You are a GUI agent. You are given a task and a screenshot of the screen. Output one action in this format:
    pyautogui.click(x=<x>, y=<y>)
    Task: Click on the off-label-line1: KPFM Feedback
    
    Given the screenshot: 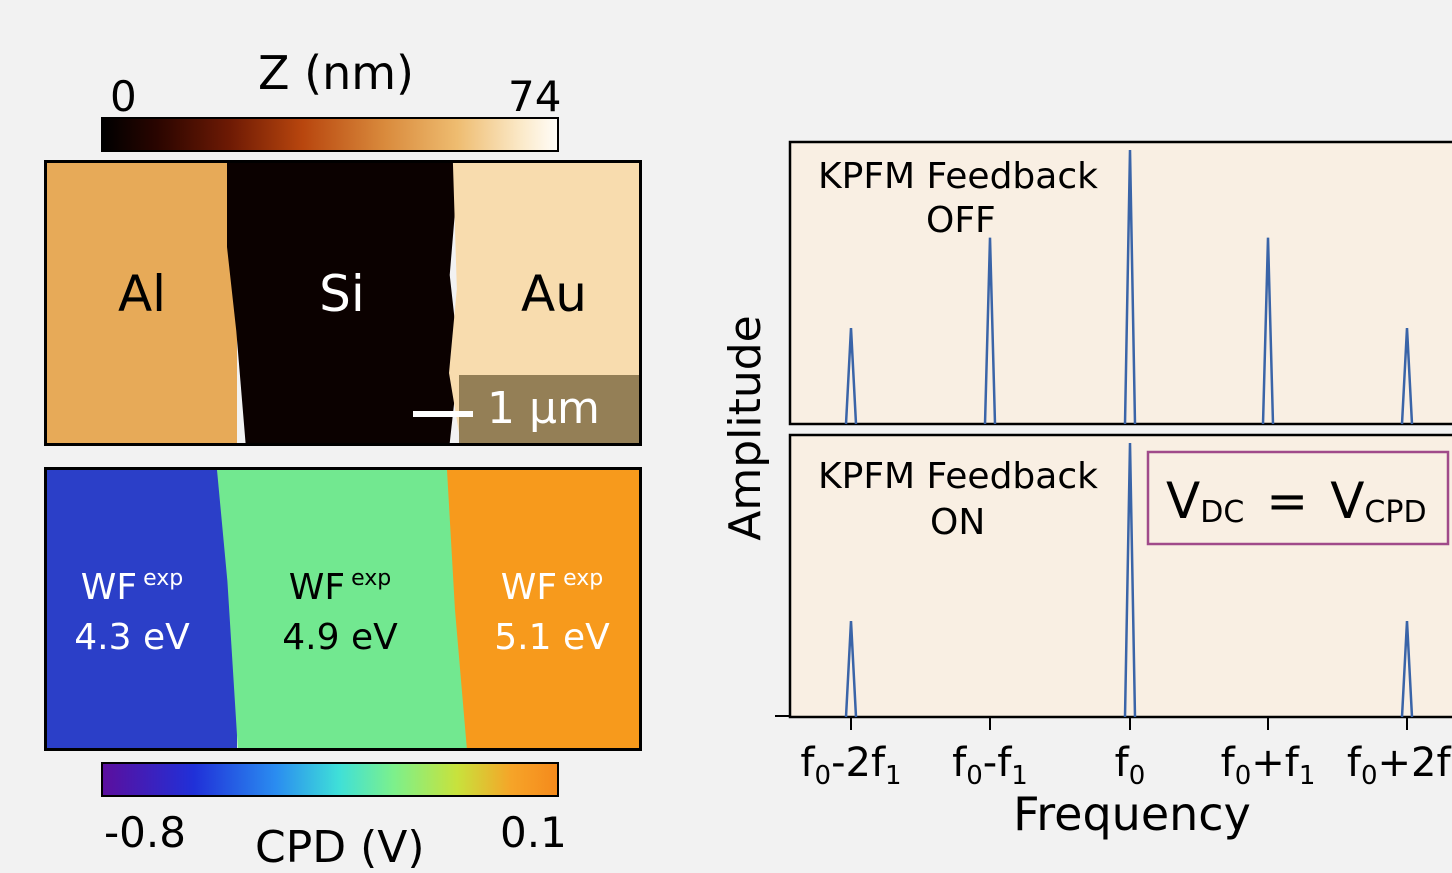 What is the action you would take?
    pyautogui.click(x=958, y=176)
    